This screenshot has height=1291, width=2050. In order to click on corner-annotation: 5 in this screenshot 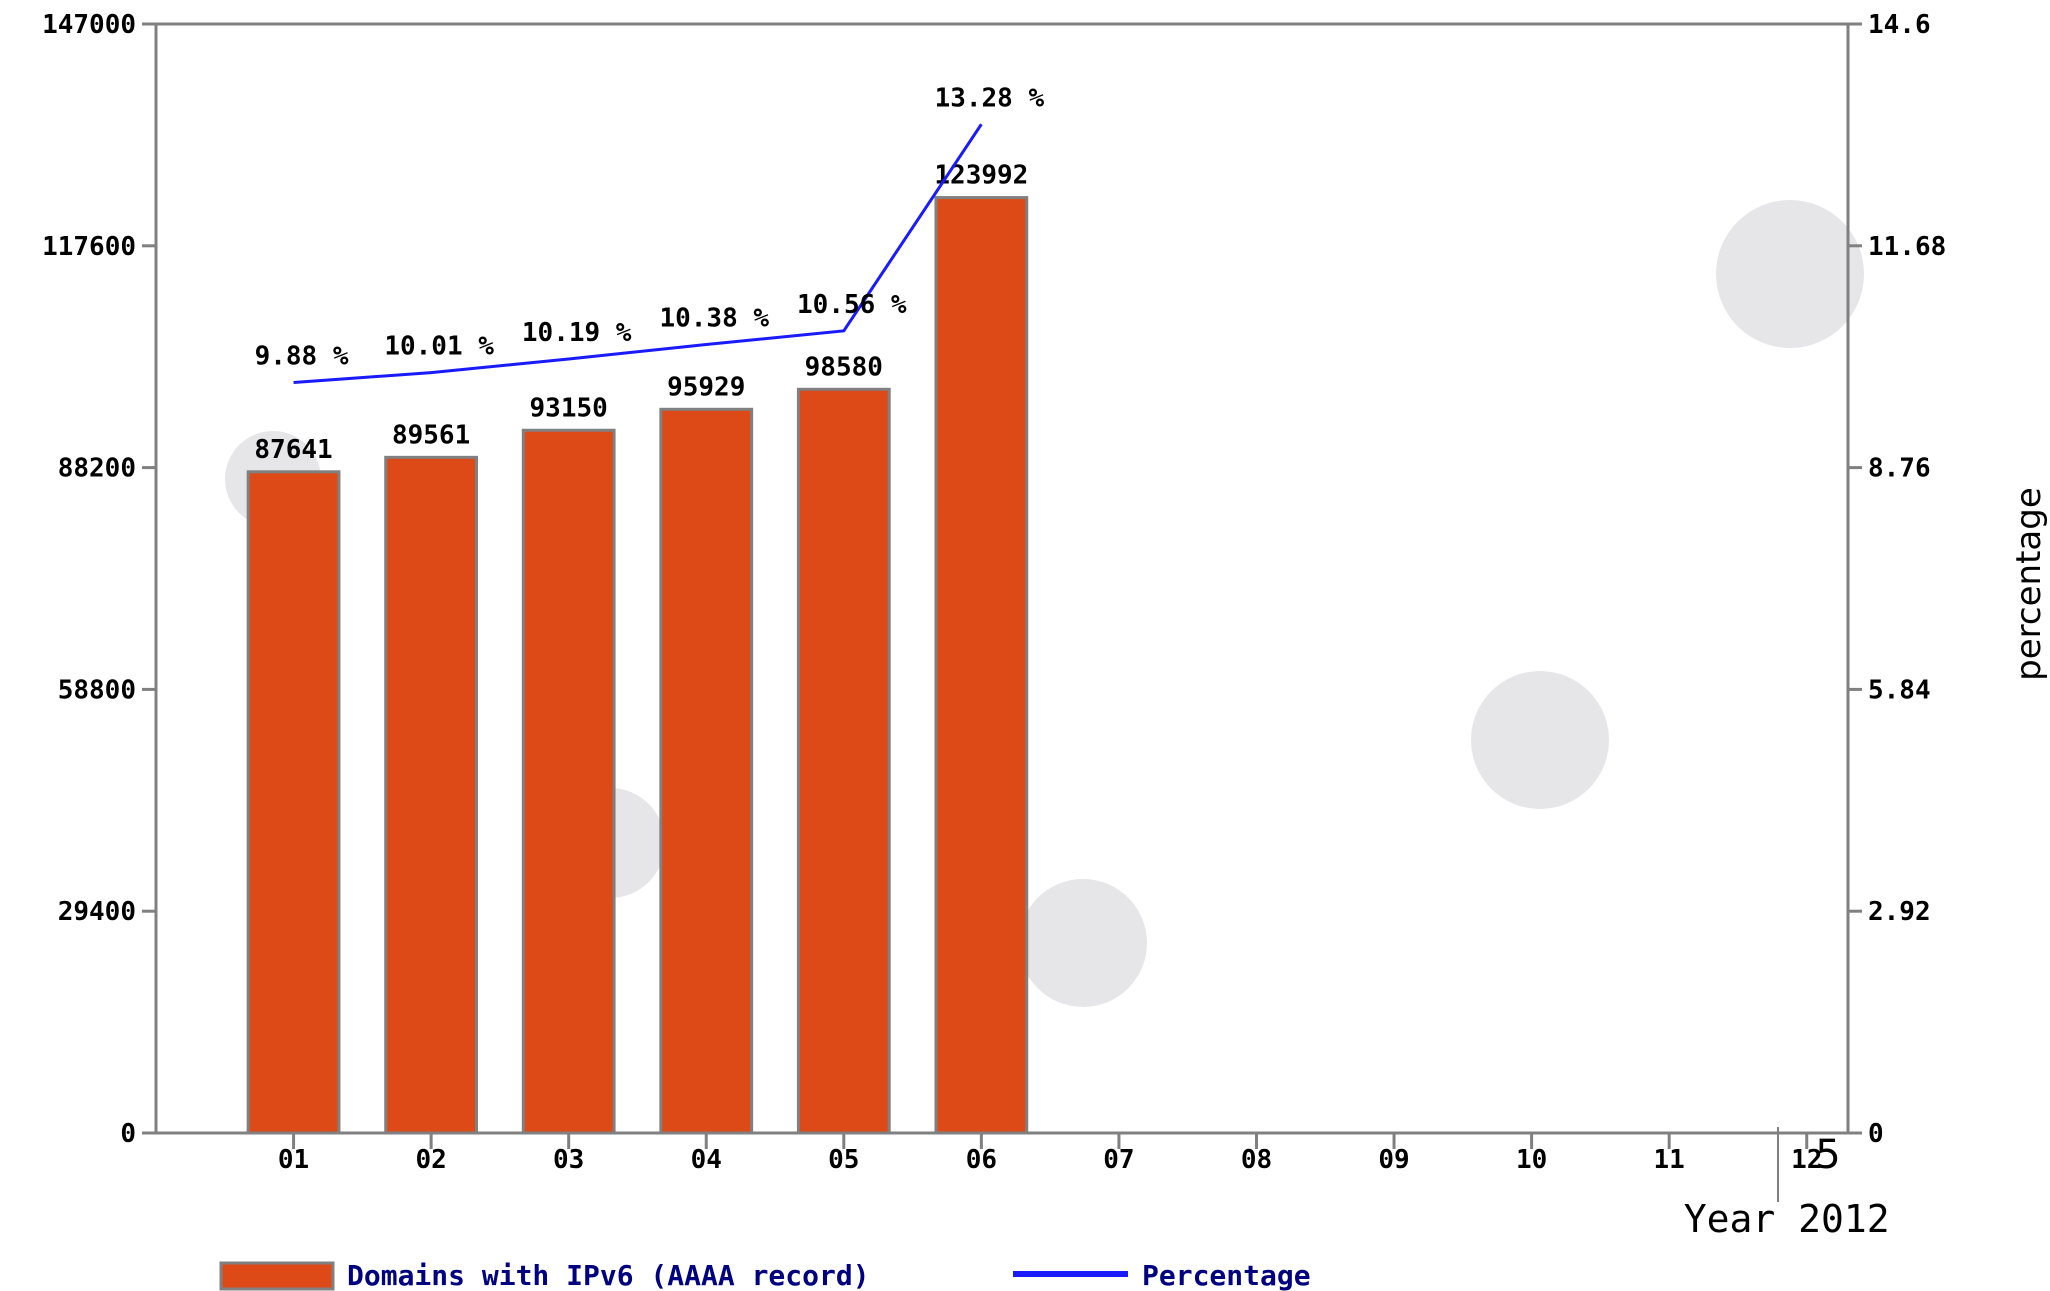, I will do `click(1827, 1155)`.